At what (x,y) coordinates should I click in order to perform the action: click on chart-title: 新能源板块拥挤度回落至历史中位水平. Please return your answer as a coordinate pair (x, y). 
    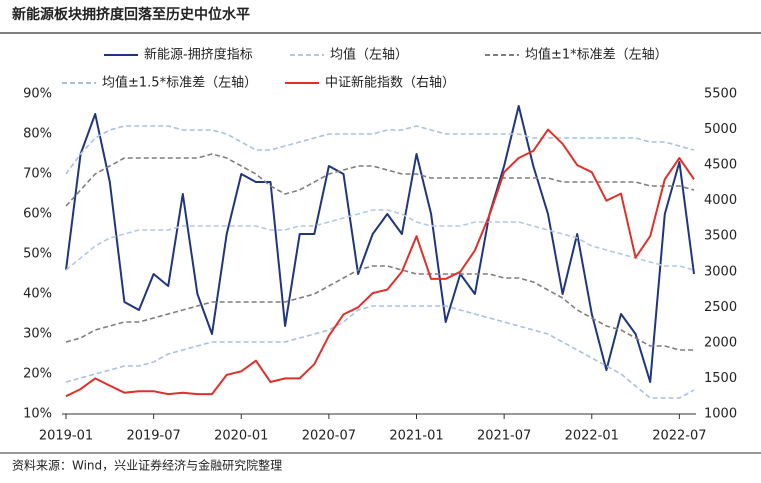
    Looking at the image, I should click on (131, 14).